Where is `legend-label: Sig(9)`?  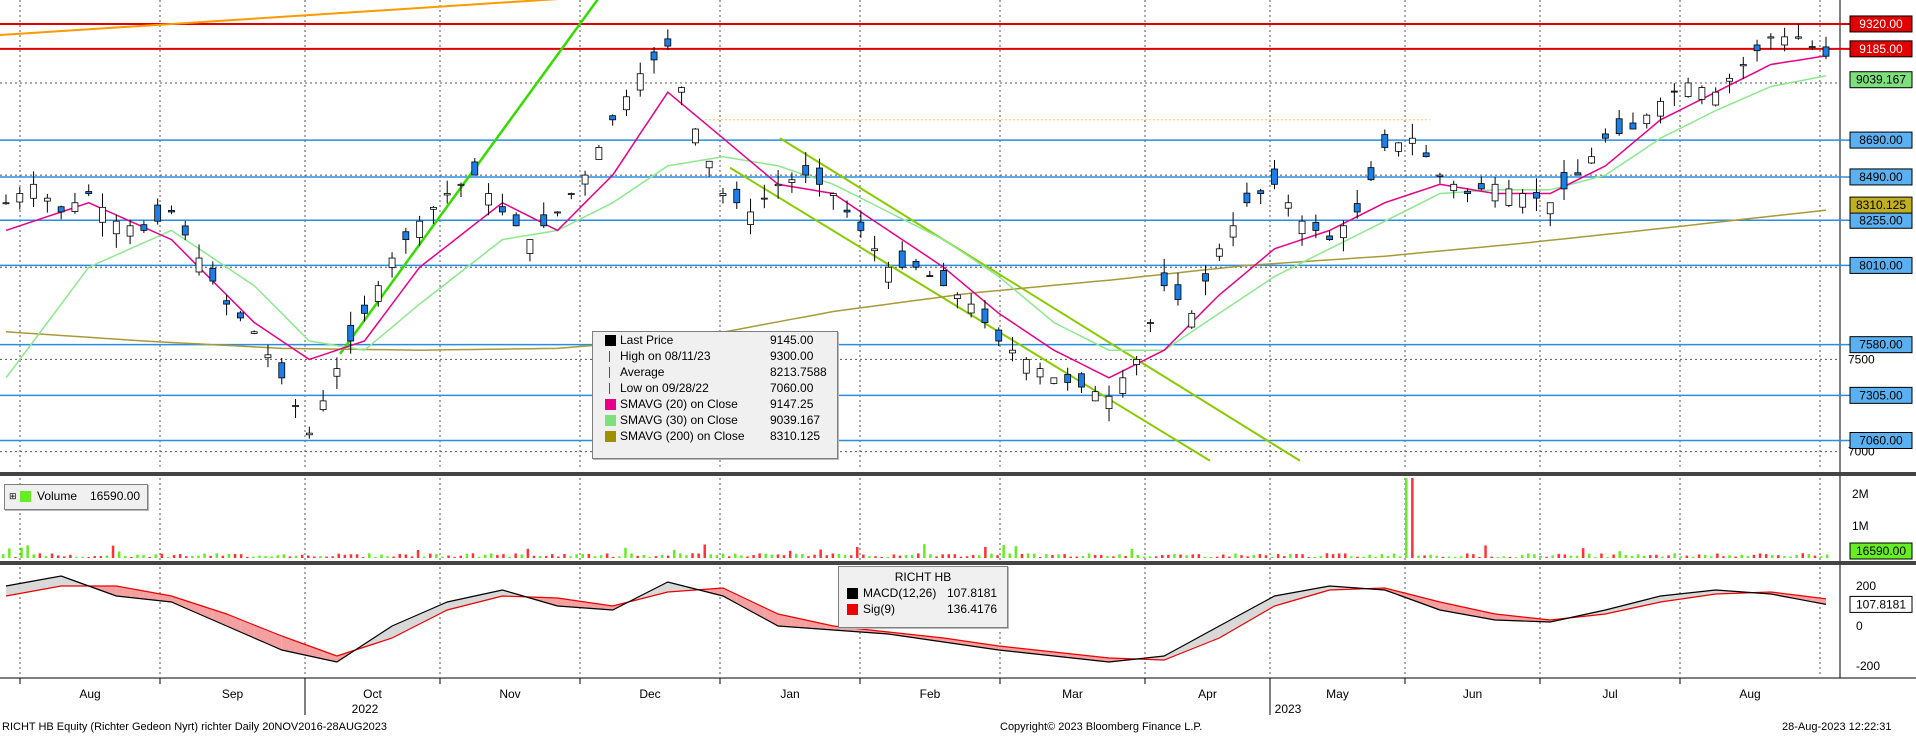 legend-label: Sig(9) is located at coordinates (879, 609).